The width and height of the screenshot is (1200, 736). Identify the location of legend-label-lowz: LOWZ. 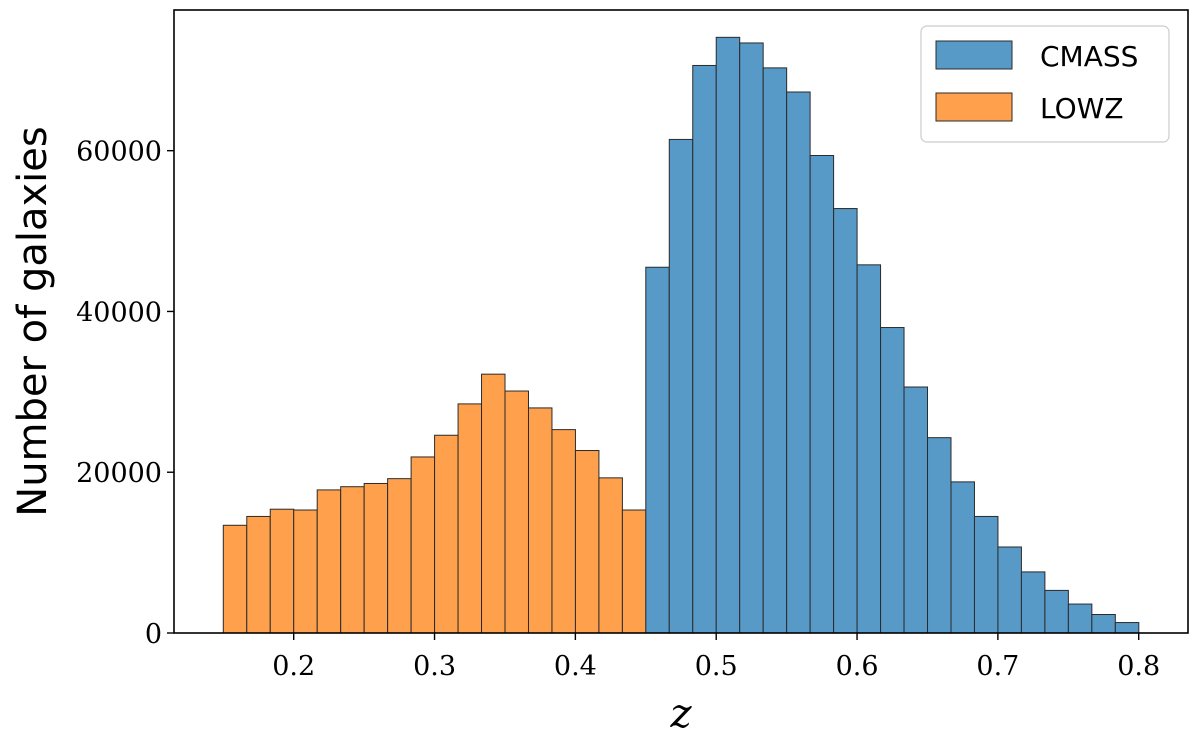
(1082, 108).